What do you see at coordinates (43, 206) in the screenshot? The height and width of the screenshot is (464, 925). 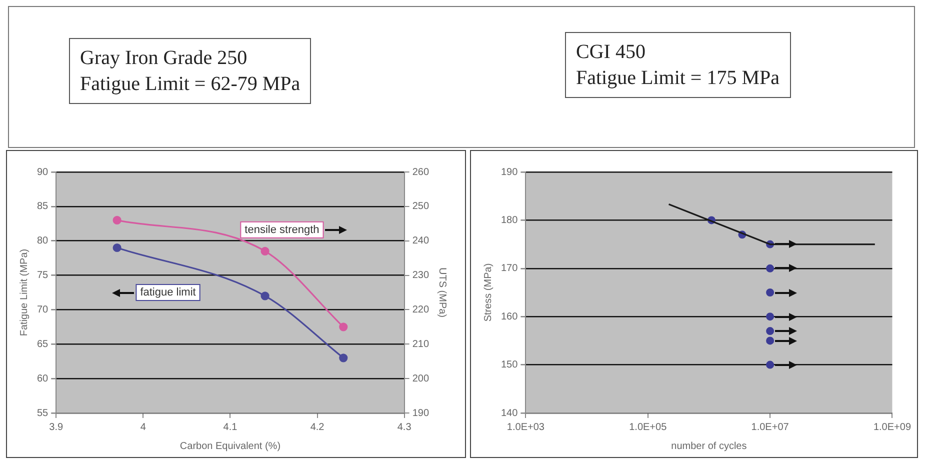 I see `y-tick-label: 85` at bounding box center [43, 206].